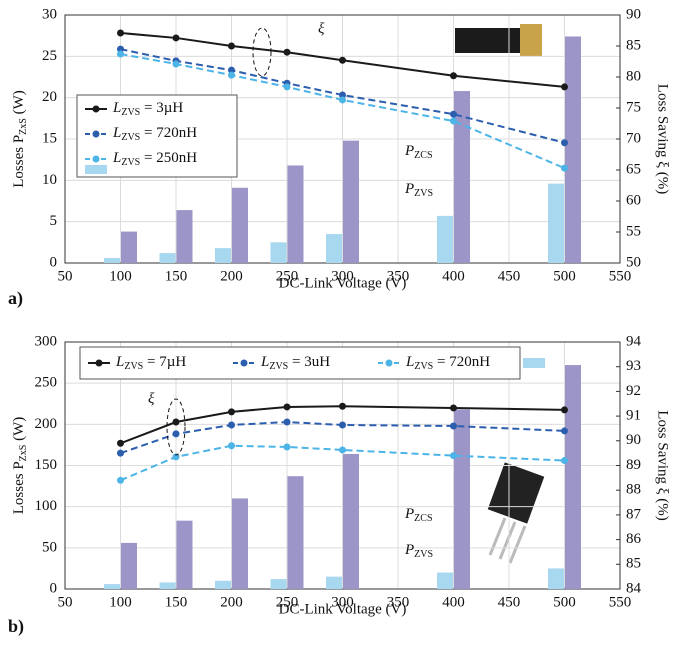 The image size is (675, 654). I want to click on legend-name: 3uH, so click(317, 362).